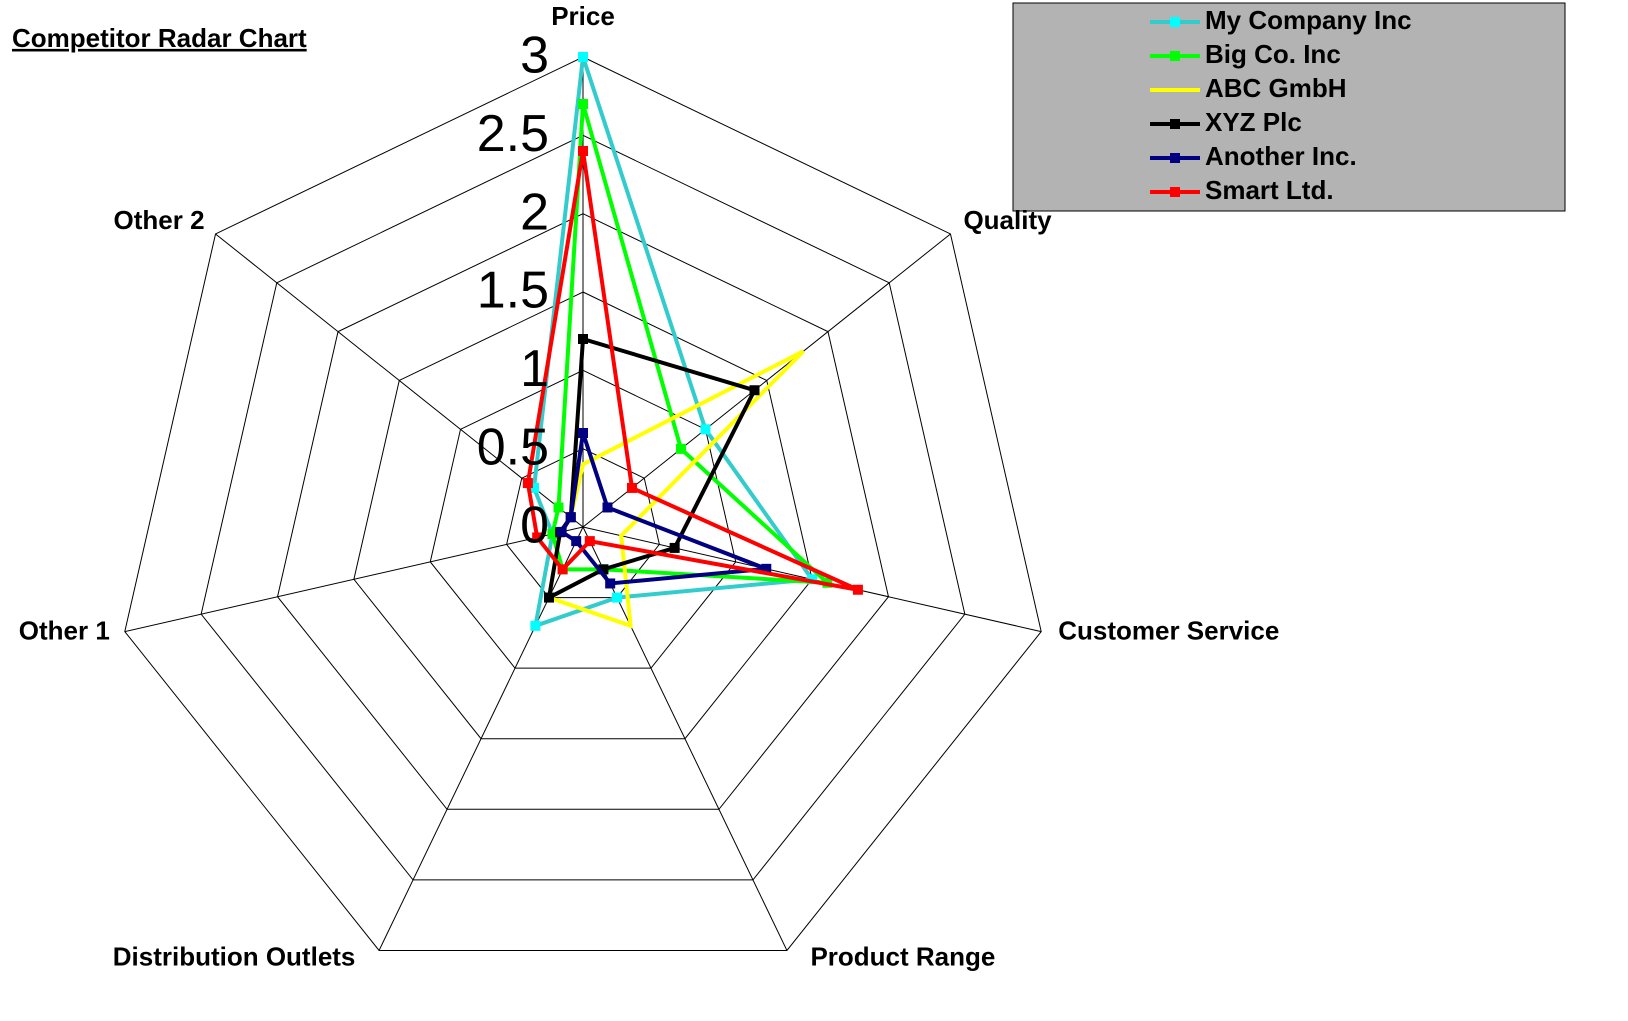 This screenshot has height=1021, width=1628. Describe the element at coordinates (159, 220) in the screenshot. I see `axis-label: Other 2` at that location.